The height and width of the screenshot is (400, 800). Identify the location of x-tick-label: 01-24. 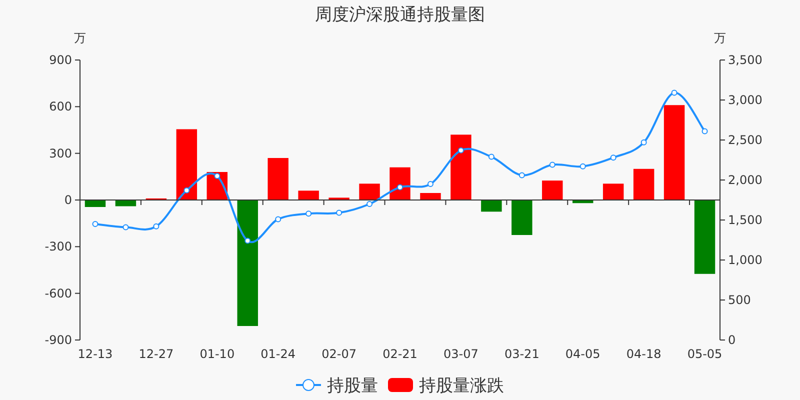
(278, 354).